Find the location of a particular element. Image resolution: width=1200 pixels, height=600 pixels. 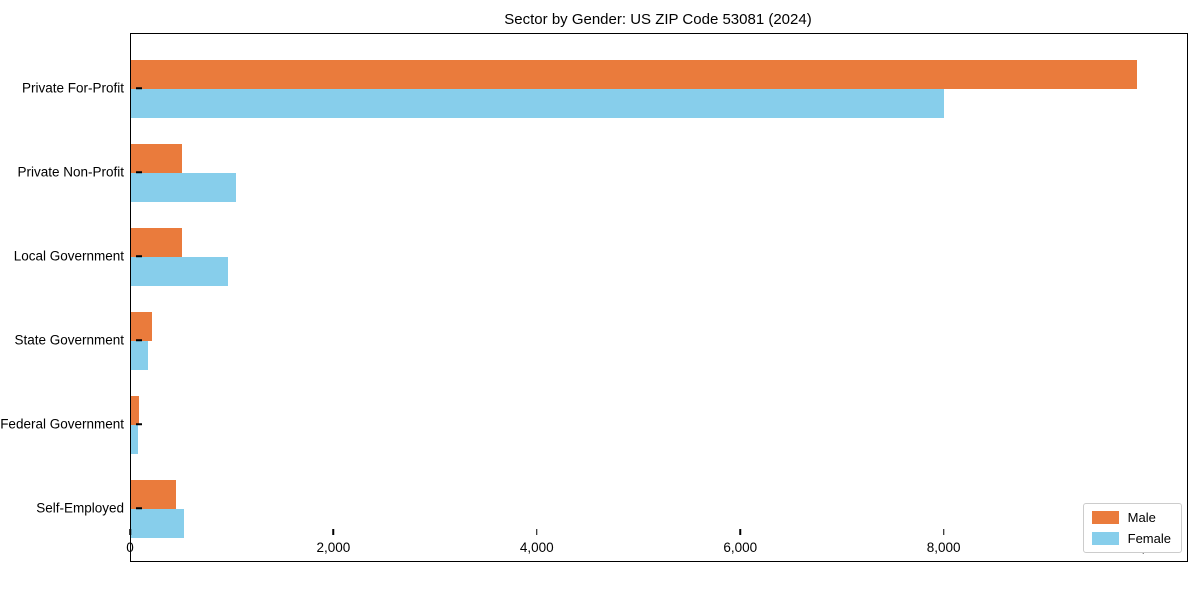

legend: Male Female is located at coordinates (1132, 528).